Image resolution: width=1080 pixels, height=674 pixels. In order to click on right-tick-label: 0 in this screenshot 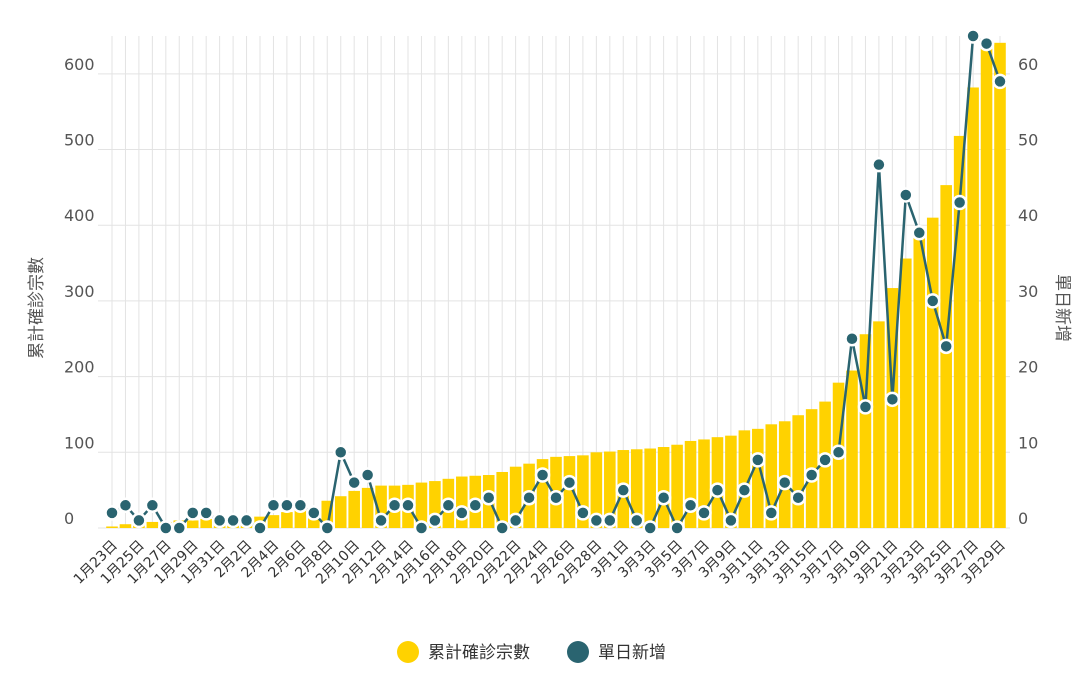, I will do `click(1023, 518)`.